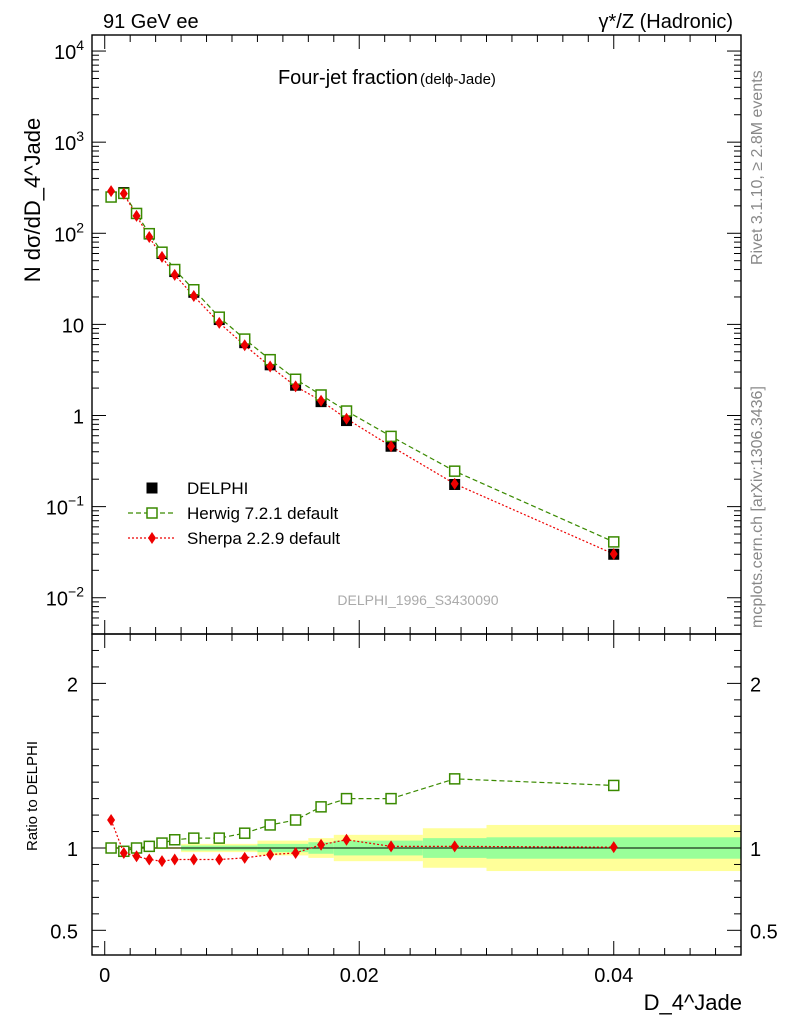 Image resolution: width=786 pixels, height=1024 pixels. Describe the element at coordinates (151, 22) in the screenshot. I see `header-left: 91 GeV ee` at that location.